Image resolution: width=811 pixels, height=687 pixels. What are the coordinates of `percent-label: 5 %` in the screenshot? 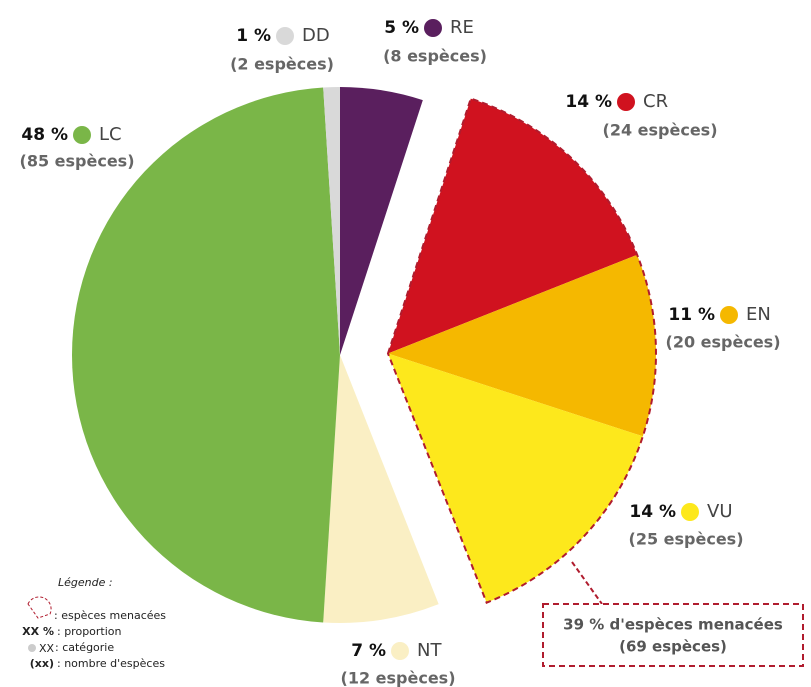 It's located at (401, 28).